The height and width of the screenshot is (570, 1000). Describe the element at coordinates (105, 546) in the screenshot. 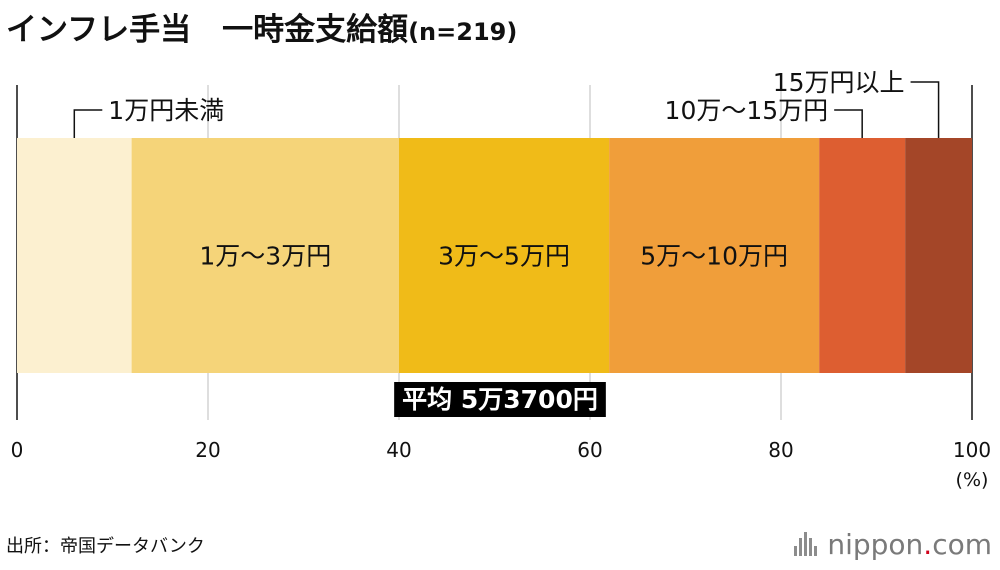

I see `source-note: 出所：帝国データバンク` at that location.